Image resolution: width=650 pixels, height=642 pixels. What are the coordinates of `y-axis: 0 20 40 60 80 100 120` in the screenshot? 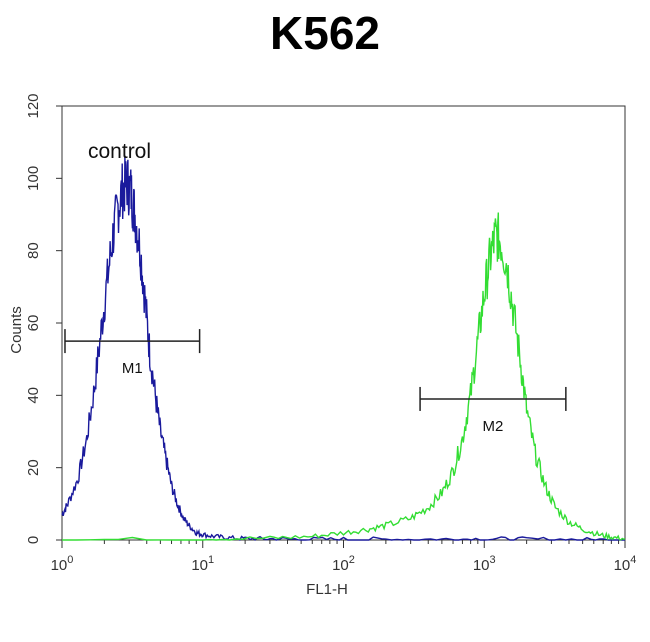 It's located at (43, 318).